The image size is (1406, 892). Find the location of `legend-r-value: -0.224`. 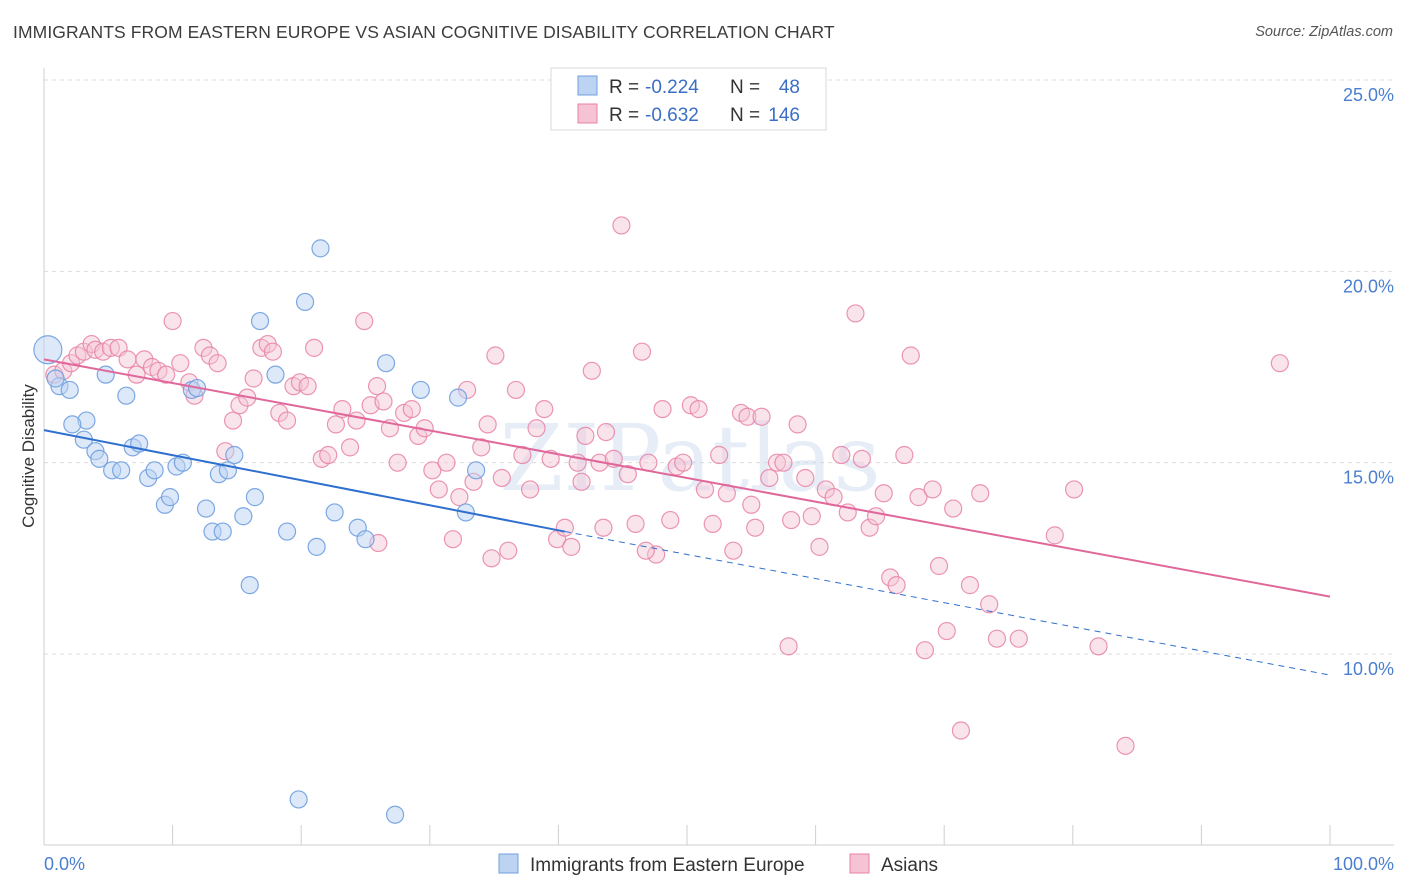

legend-r-value: -0.224 is located at coordinates (672, 87).